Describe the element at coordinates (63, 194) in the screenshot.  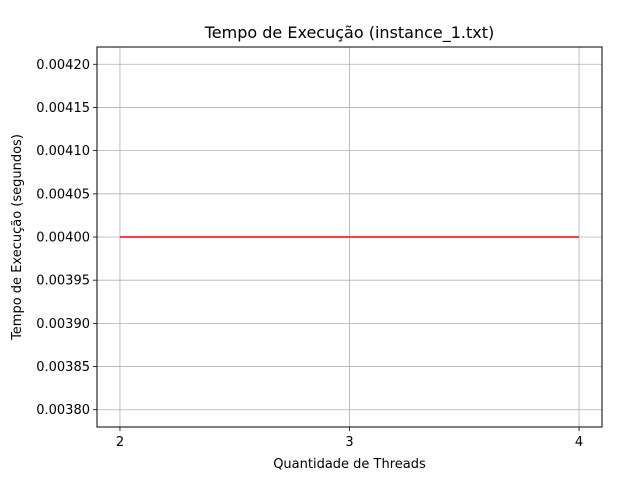
I see `y-tick-label: 0.00405` at that location.